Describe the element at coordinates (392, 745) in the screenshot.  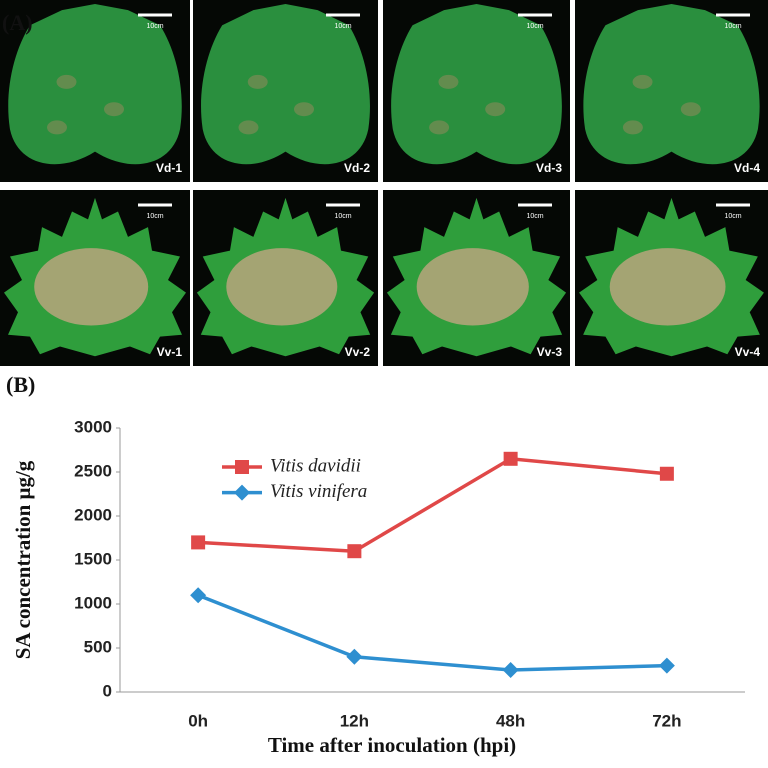
I see `x-axis-title: Time after inoculation (hpi)` at that location.